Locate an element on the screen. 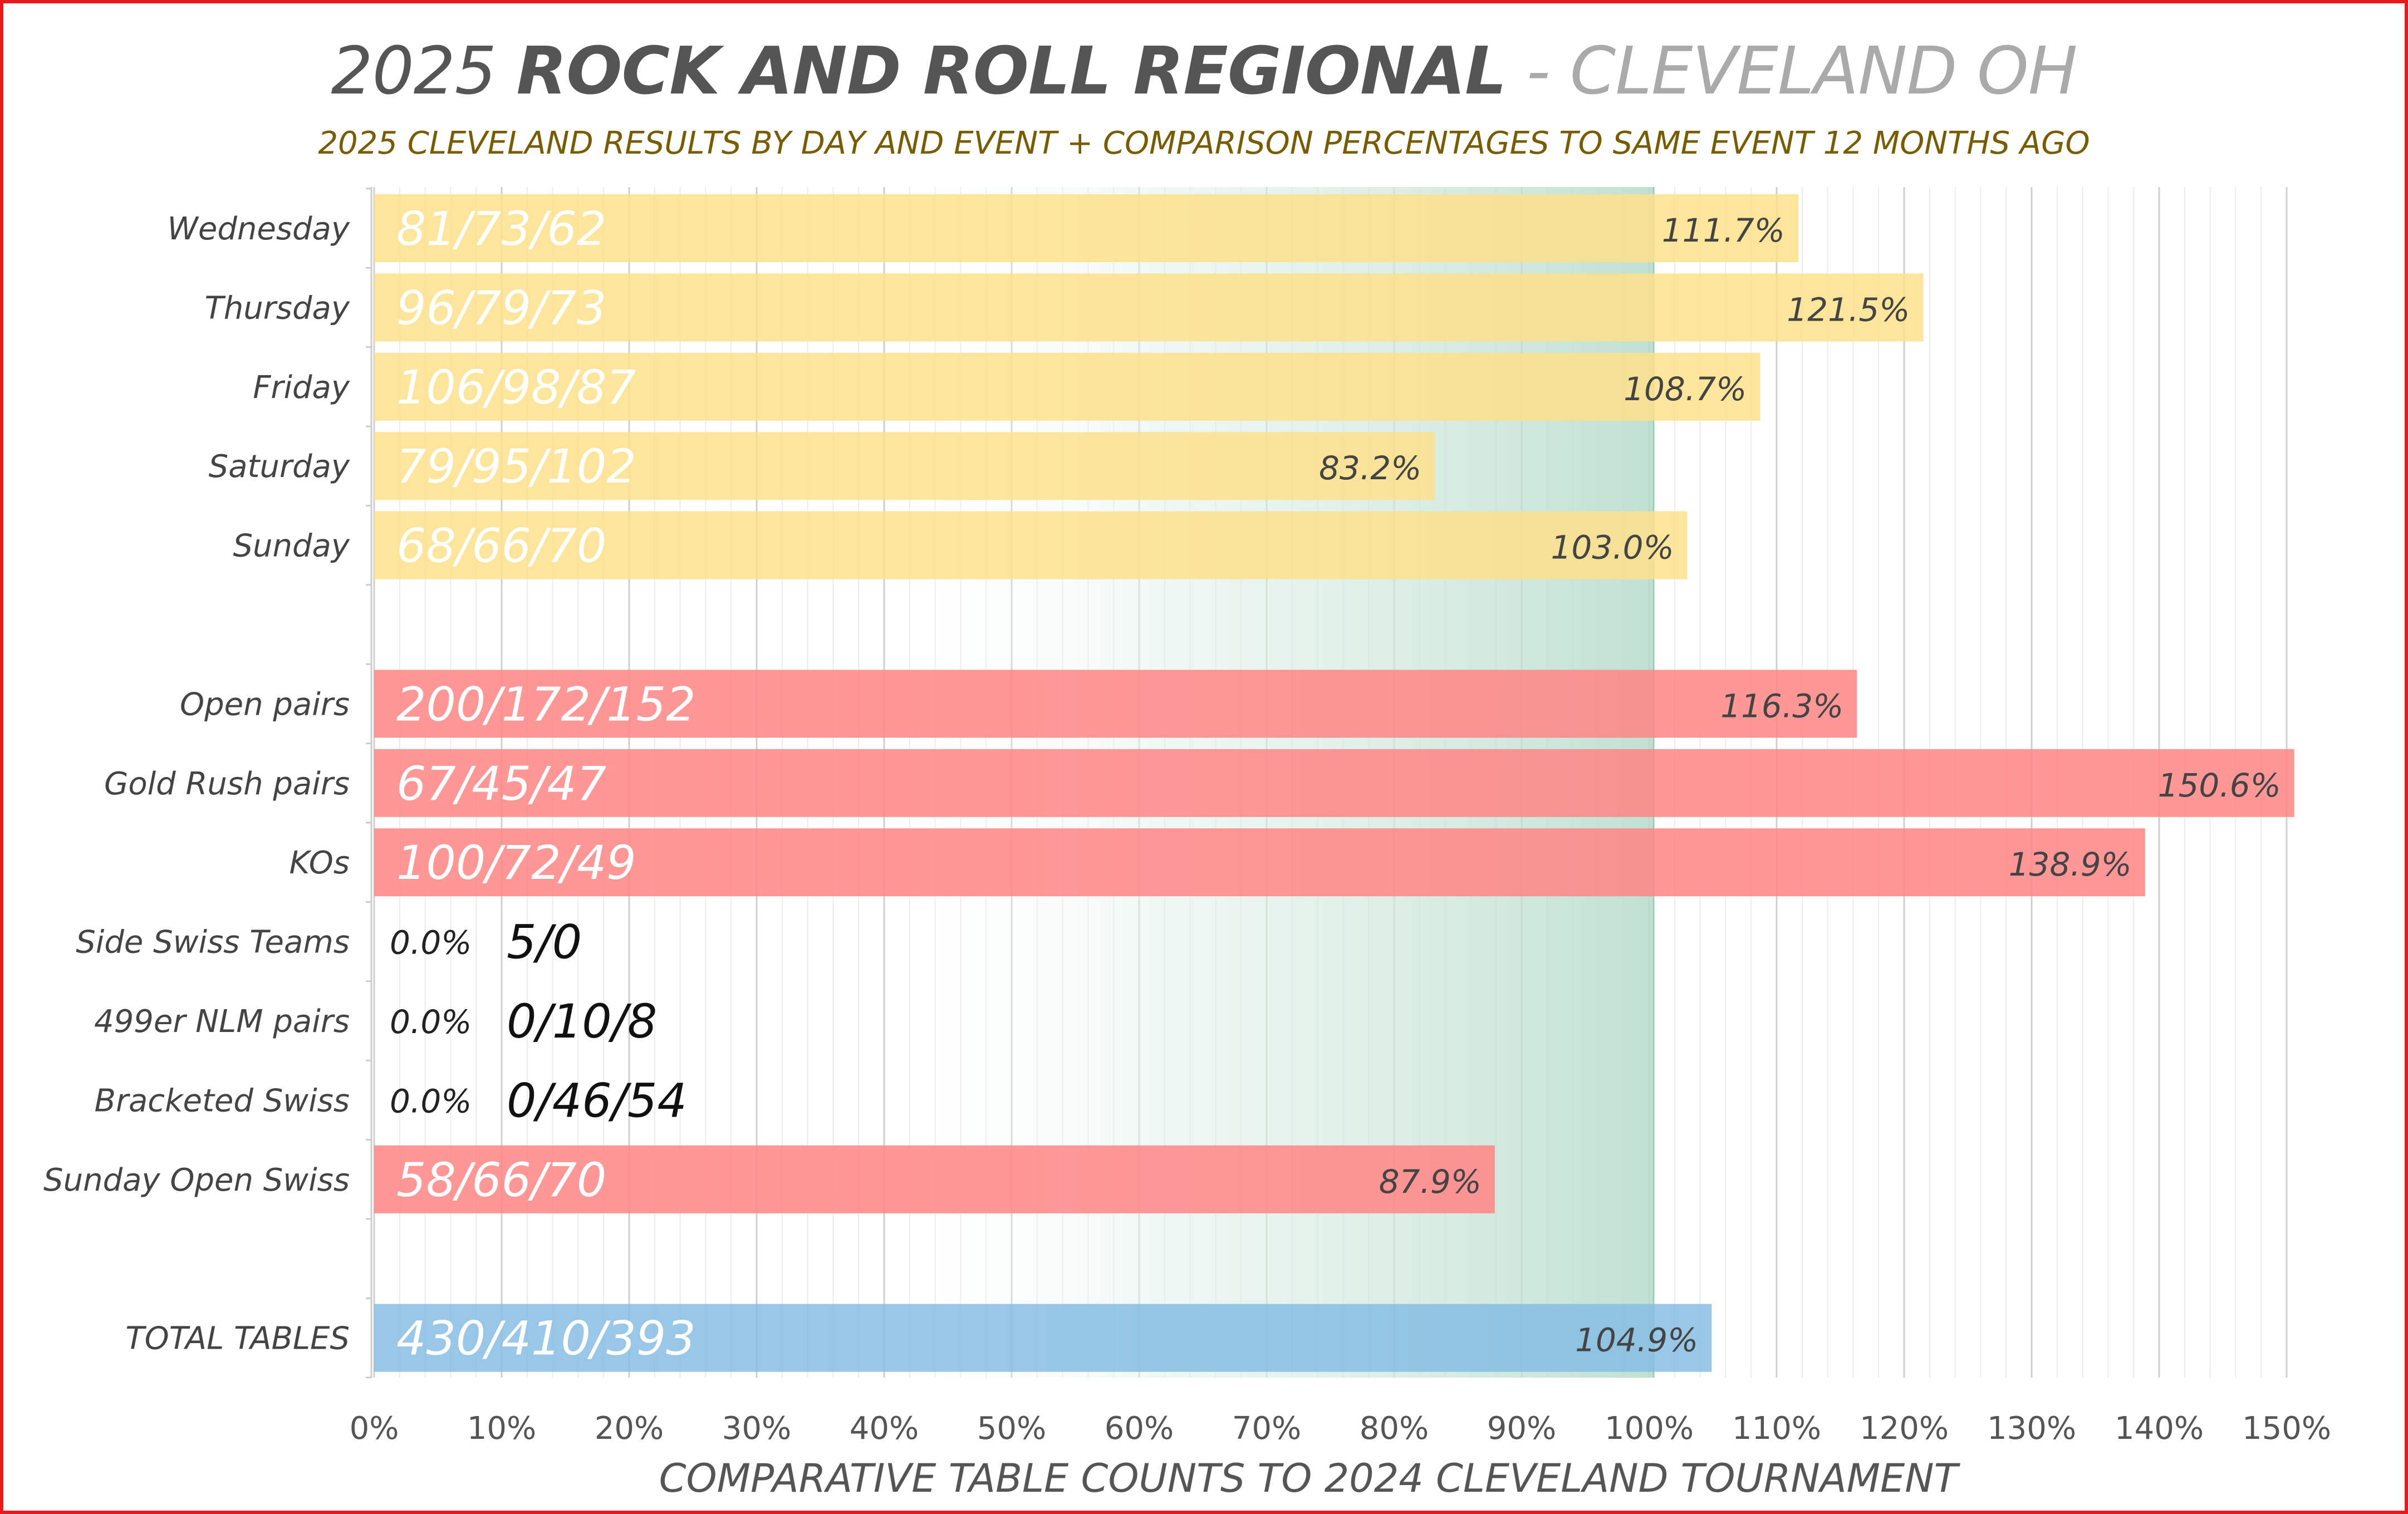 The image size is (2408, 1514). category-label: Bracketed Swiss is located at coordinates (222, 1101).